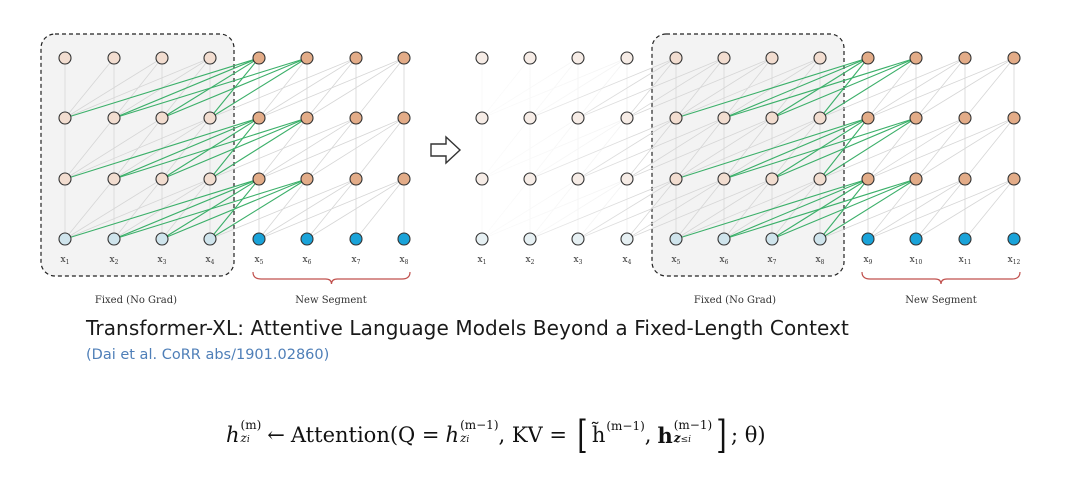  I want to click on formula-tail: ; θ), so click(748, 435).